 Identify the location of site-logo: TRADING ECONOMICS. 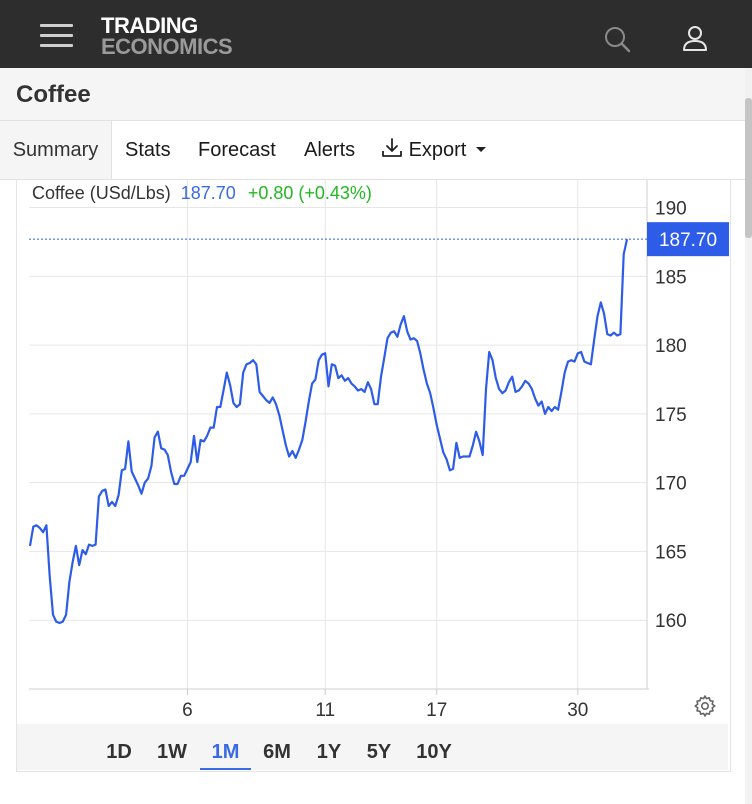
(167, 36).